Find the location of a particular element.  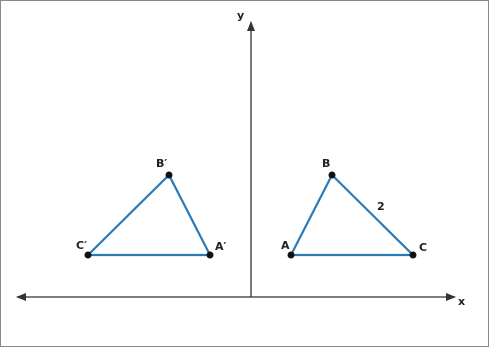

point-b-prime is located at coordinates (169, 175).